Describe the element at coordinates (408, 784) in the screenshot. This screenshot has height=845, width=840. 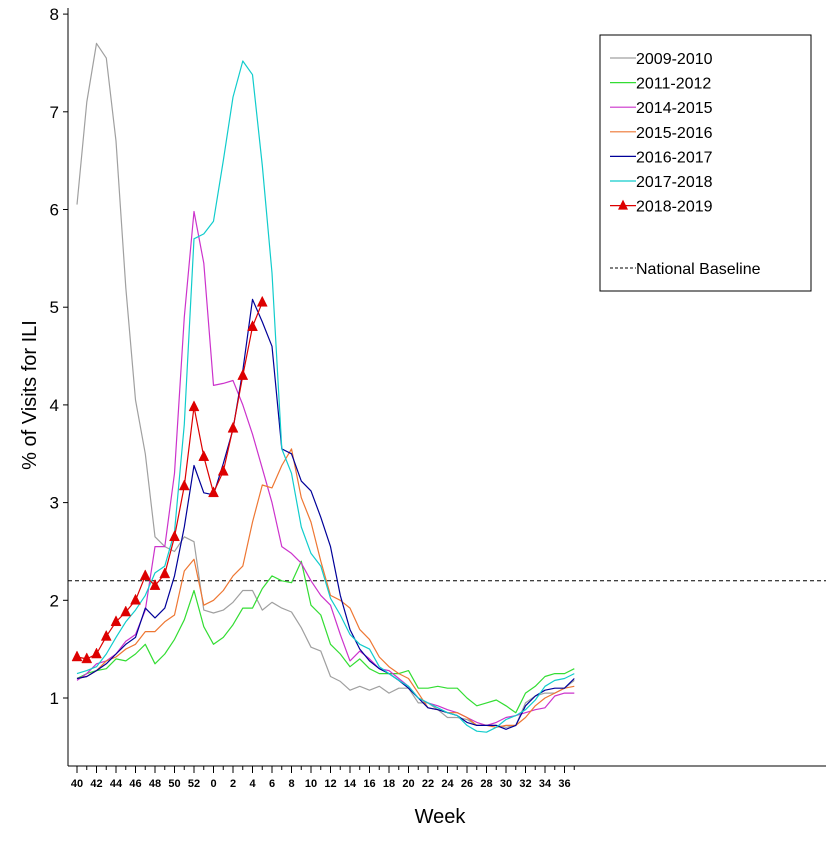
I see `x-tick-label: 20` at that location.